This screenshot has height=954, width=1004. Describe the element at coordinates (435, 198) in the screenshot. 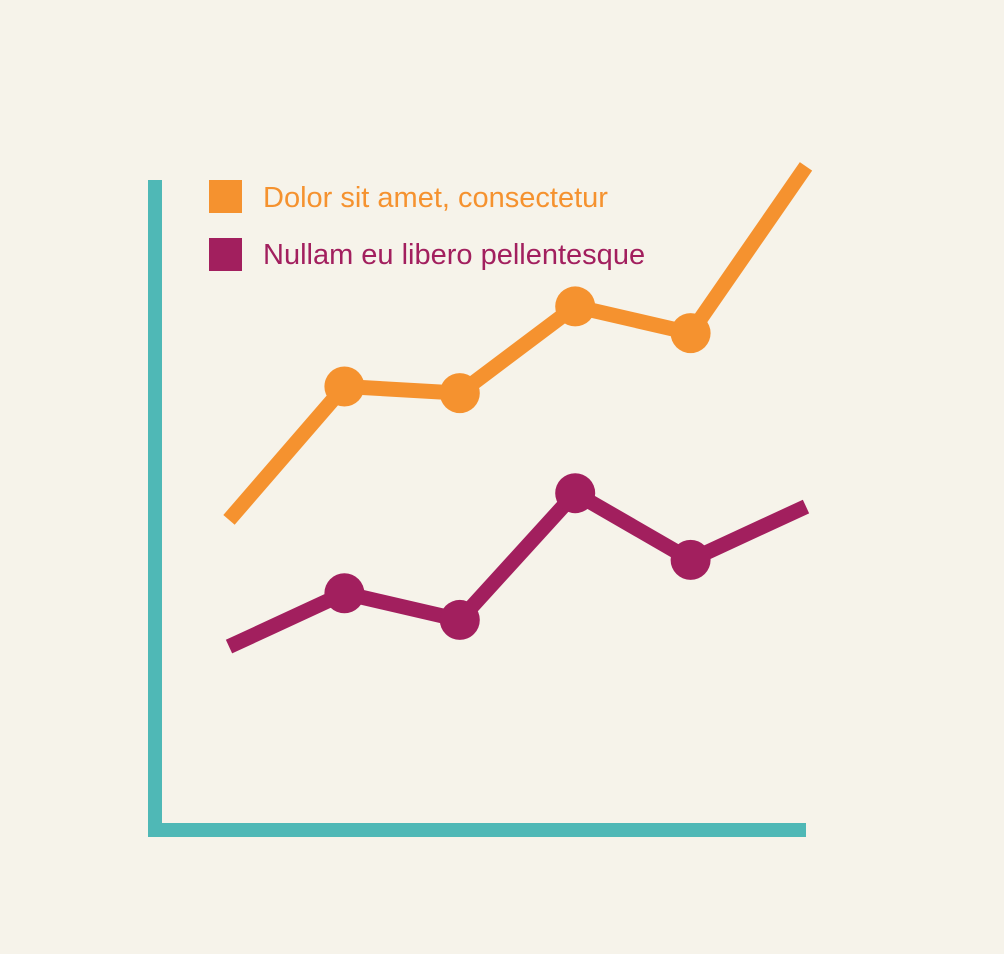

I see `legend-label-series-1: Dolor sit amet, consectetur` at that location.